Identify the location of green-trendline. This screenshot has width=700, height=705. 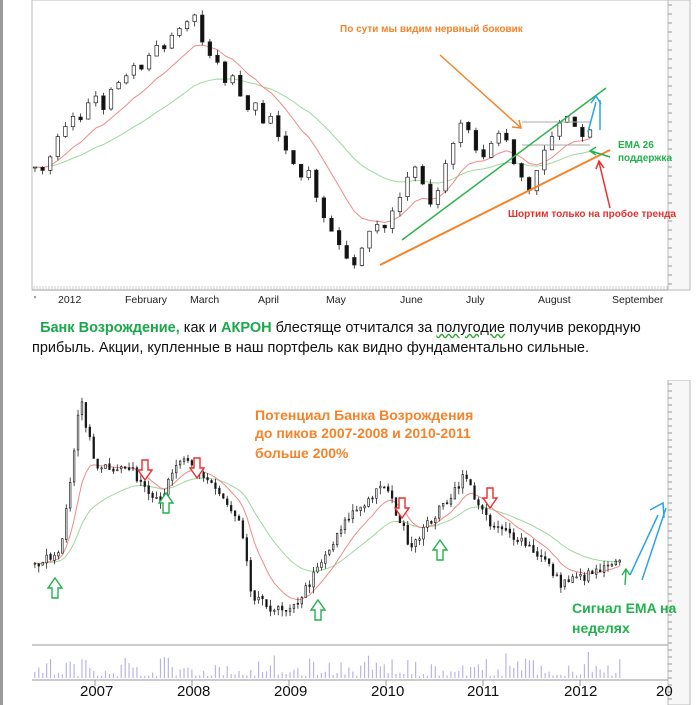
(504, 164).